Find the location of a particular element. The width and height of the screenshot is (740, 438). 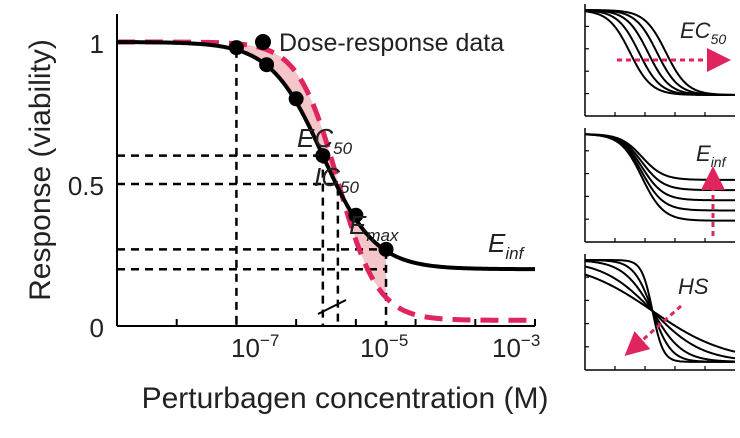

inset-einf-label: Einf is located at coordinates (712, 155).